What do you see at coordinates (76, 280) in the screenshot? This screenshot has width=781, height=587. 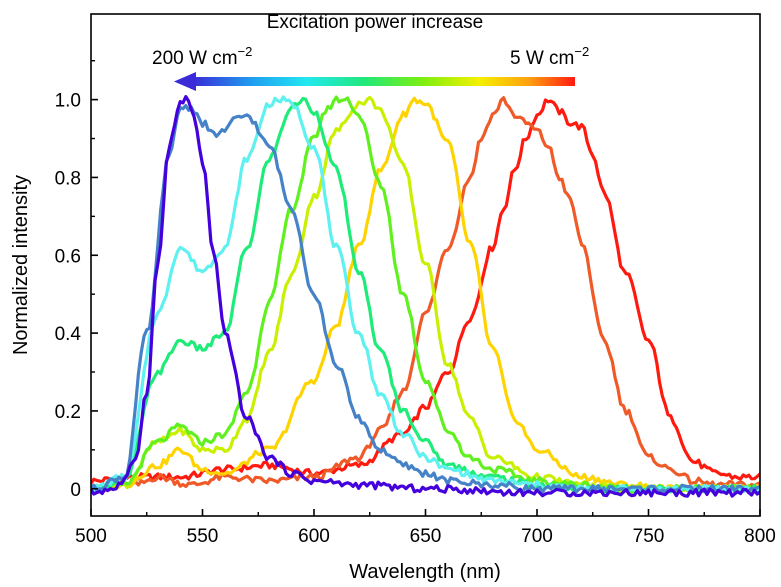 I see `y-ticks: 0 0.2 0.4 0.6 0.8 1.0` at bounding box center [76, 280].